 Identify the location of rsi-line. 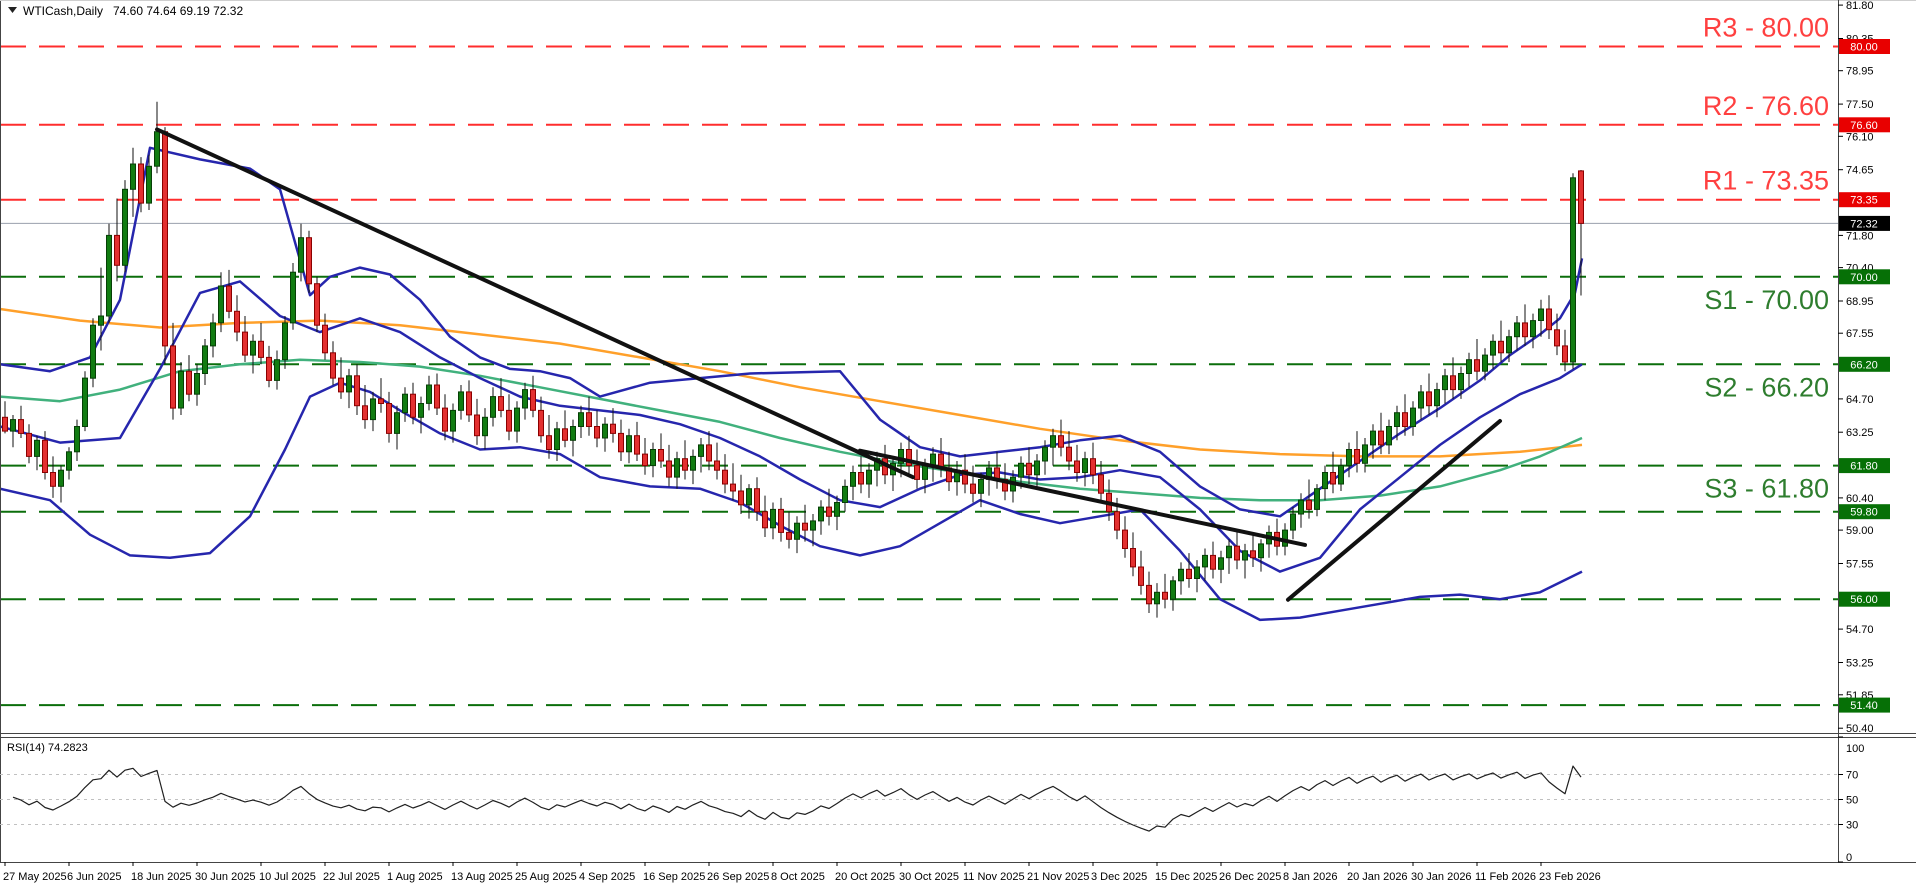
(797, 798).